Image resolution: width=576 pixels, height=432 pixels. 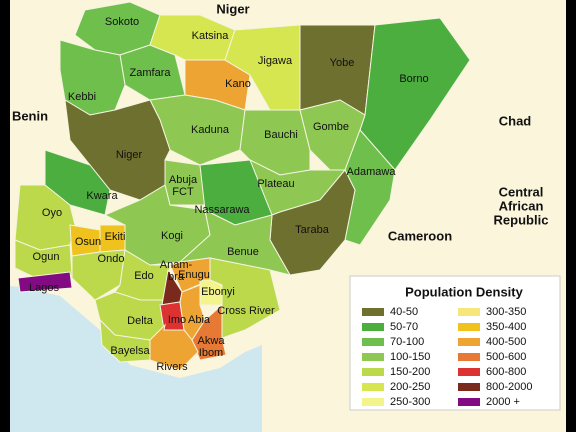 What do you see at coordinates (506, 357) in the screenshot?
I see `legend-label: 500-600` at bounding box center [506, 357].